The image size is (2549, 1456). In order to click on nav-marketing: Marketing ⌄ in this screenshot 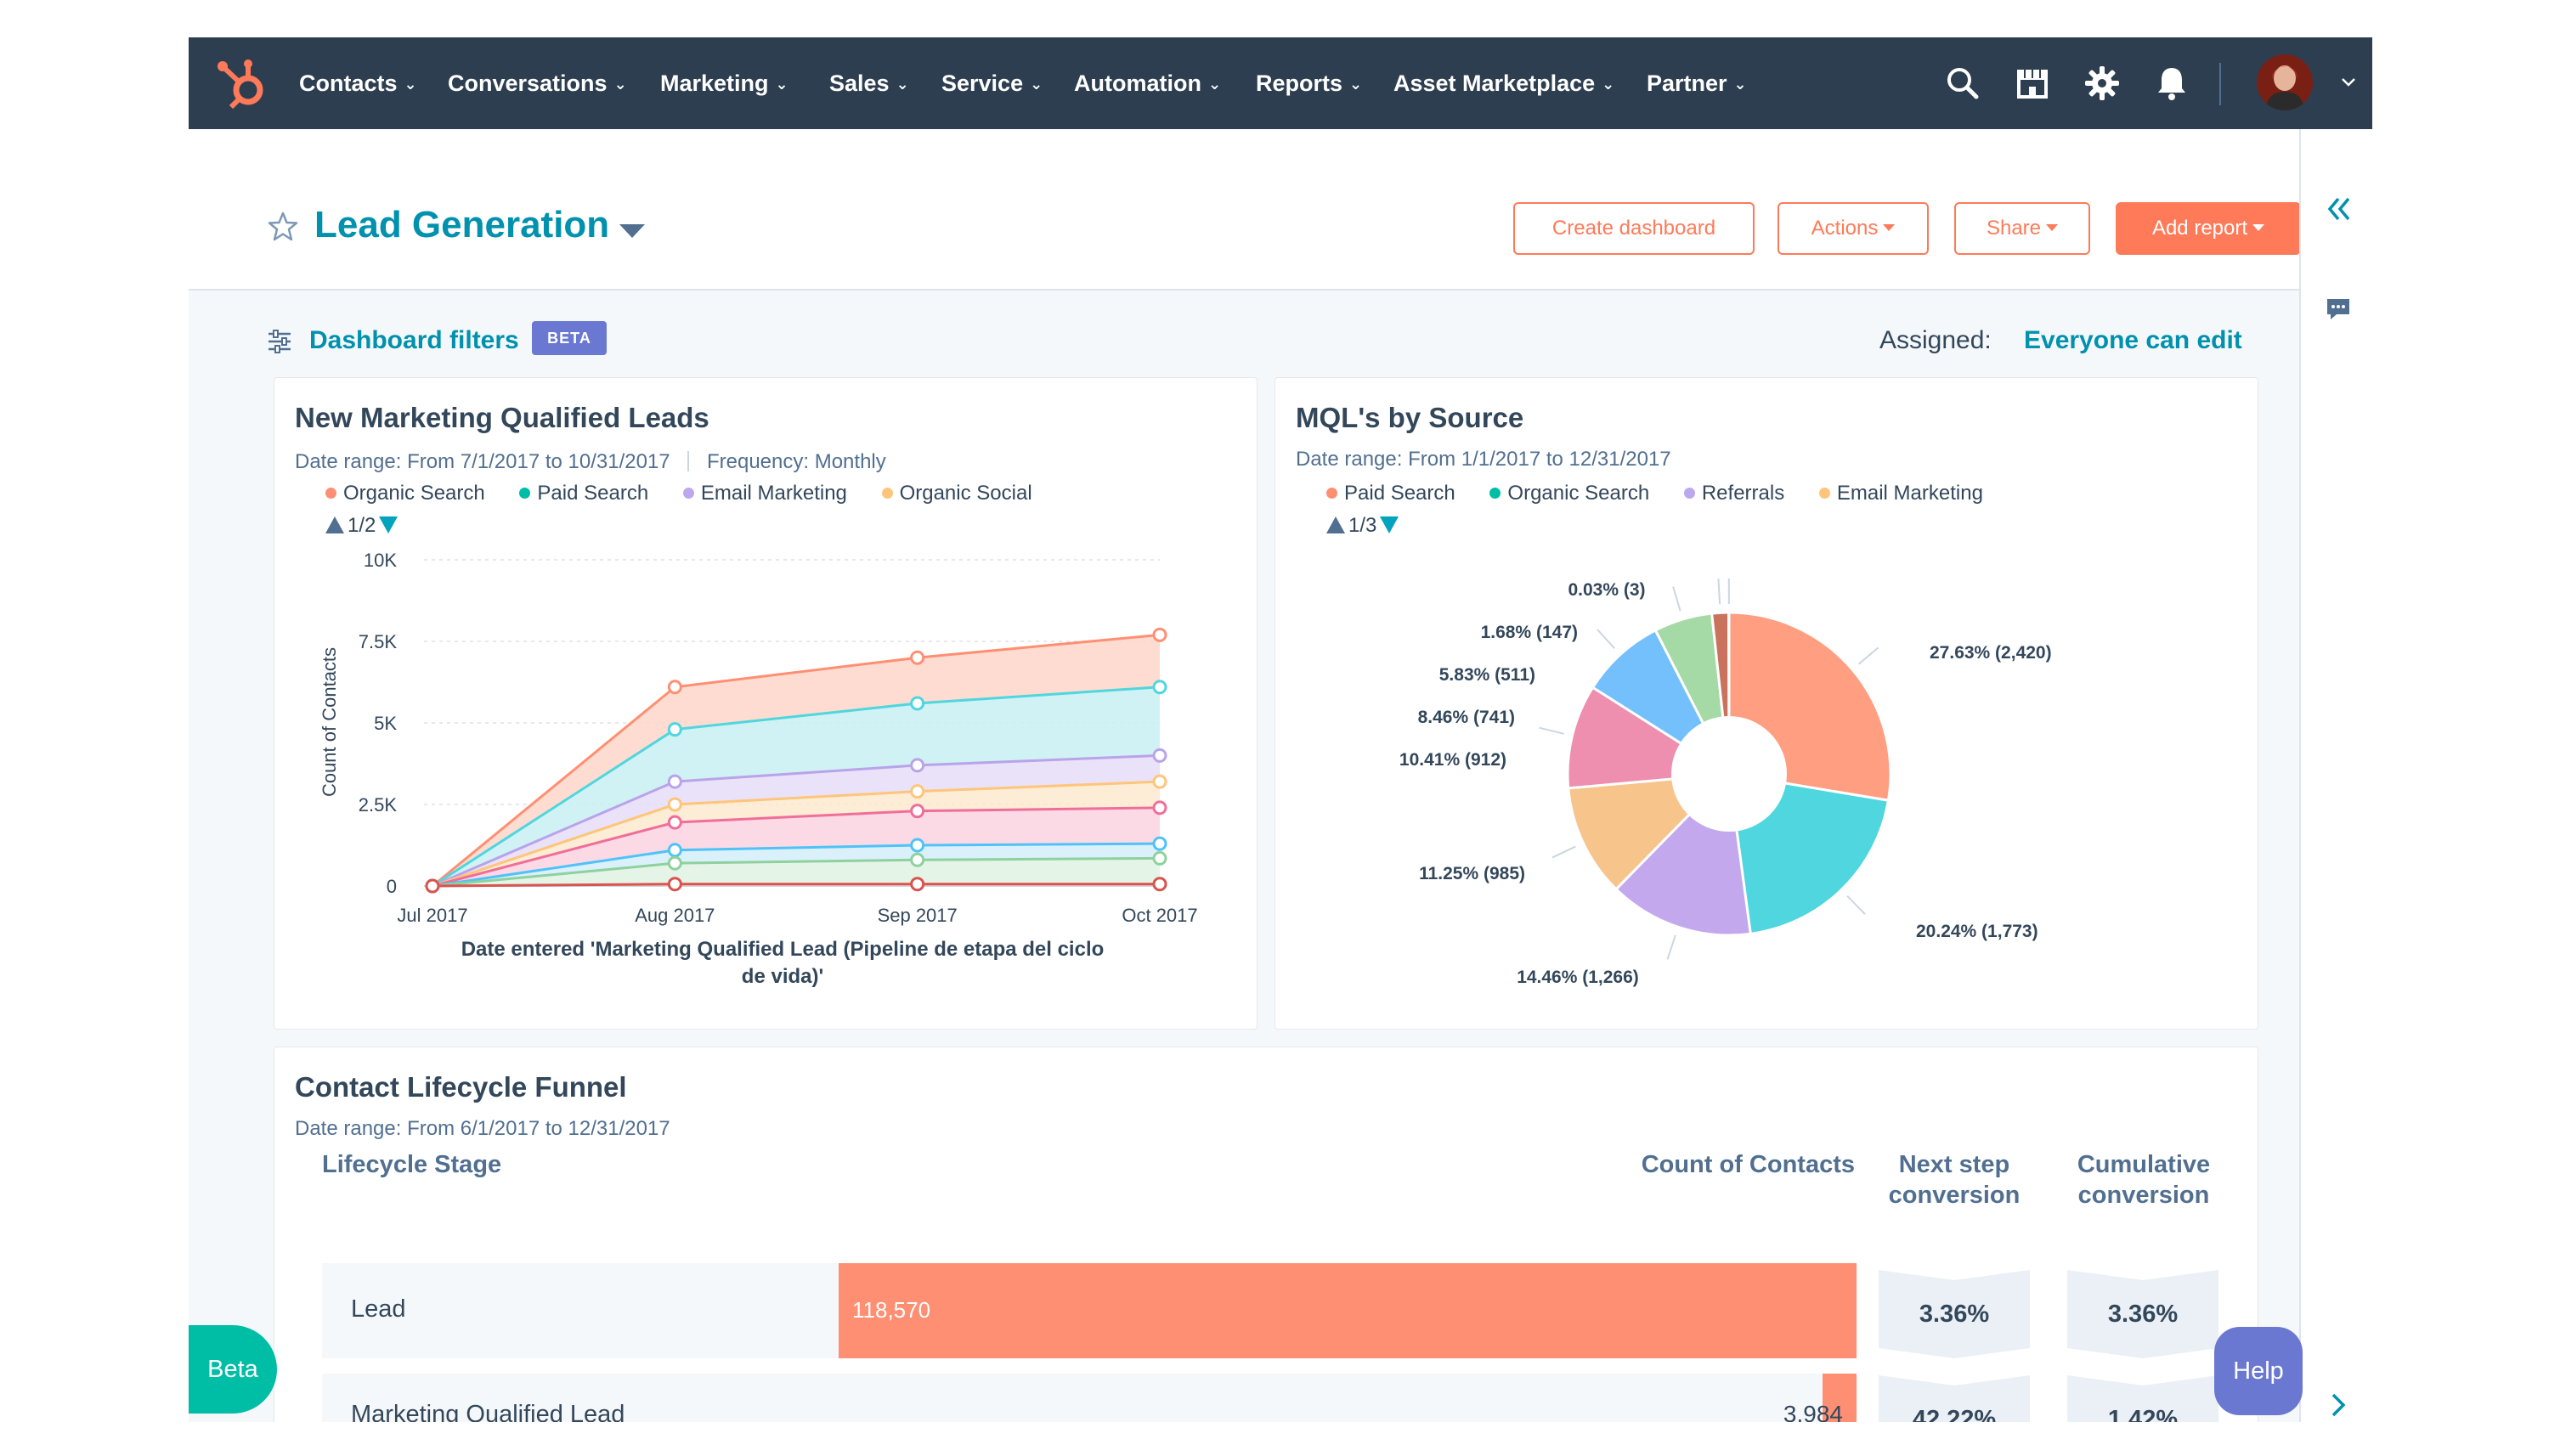, I will do `click(724, 83)`.